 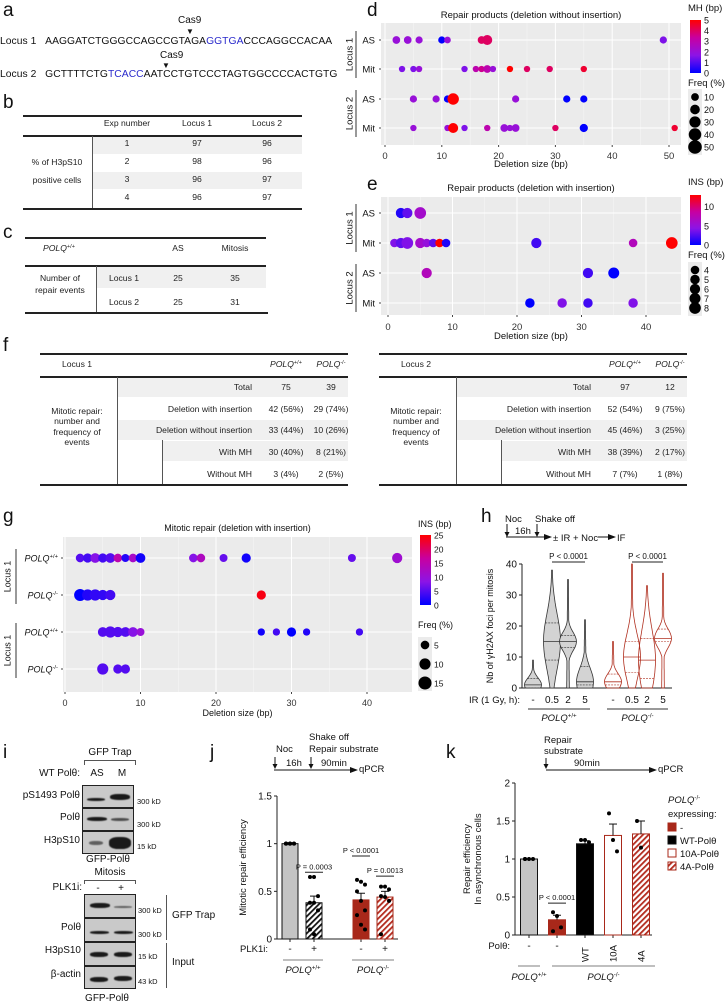 What do you see at coordinates (267, 123) in the screenshot?
I see `table-header: Locus 2` at bounding box center [267, 123].